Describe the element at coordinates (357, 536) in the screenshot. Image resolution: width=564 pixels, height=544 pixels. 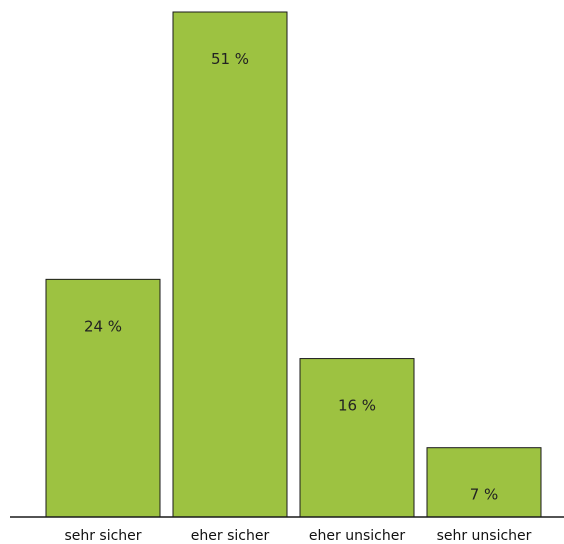
I see `category-label-eher-unsicher: eher unsicher` at that location.